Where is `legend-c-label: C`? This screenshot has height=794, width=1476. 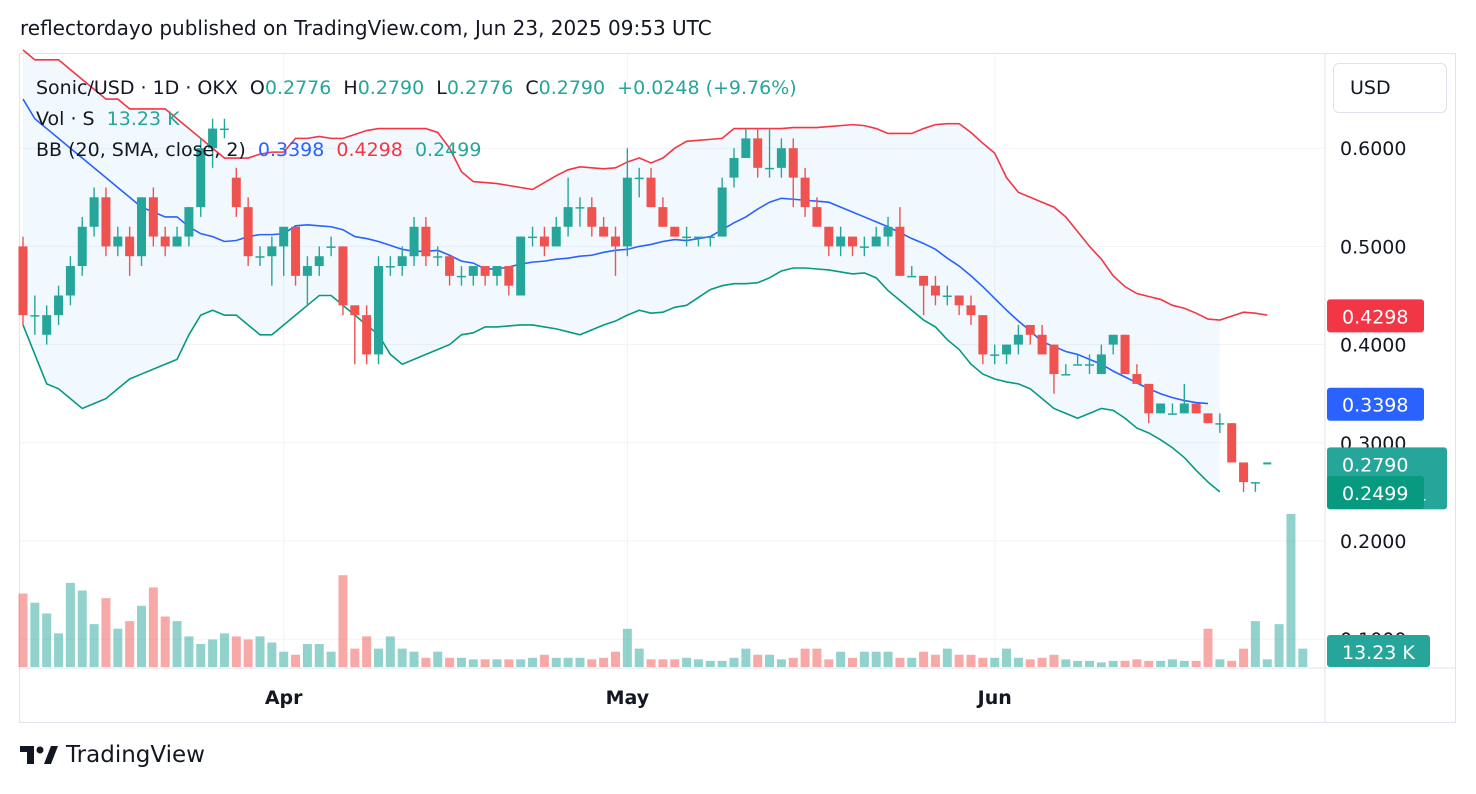
legend-c-label: C is located at coordinates (532, 88).